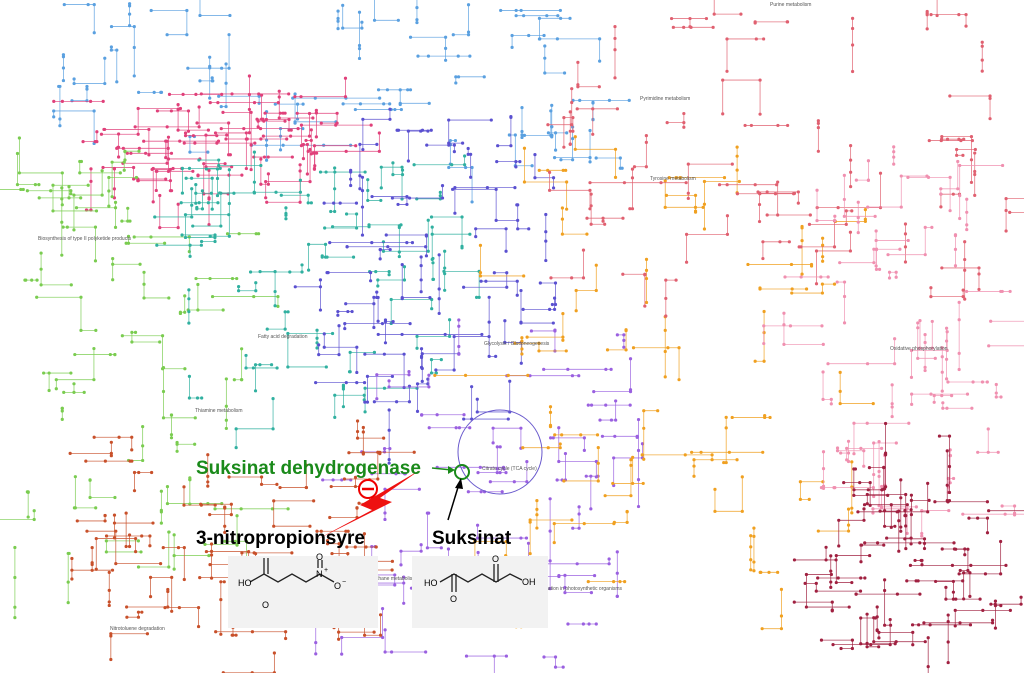 This screenshot has width=1024, height=673. Describe the element at coordinates (451, 470) in the screenshot. I see `arrowhead` at that location.